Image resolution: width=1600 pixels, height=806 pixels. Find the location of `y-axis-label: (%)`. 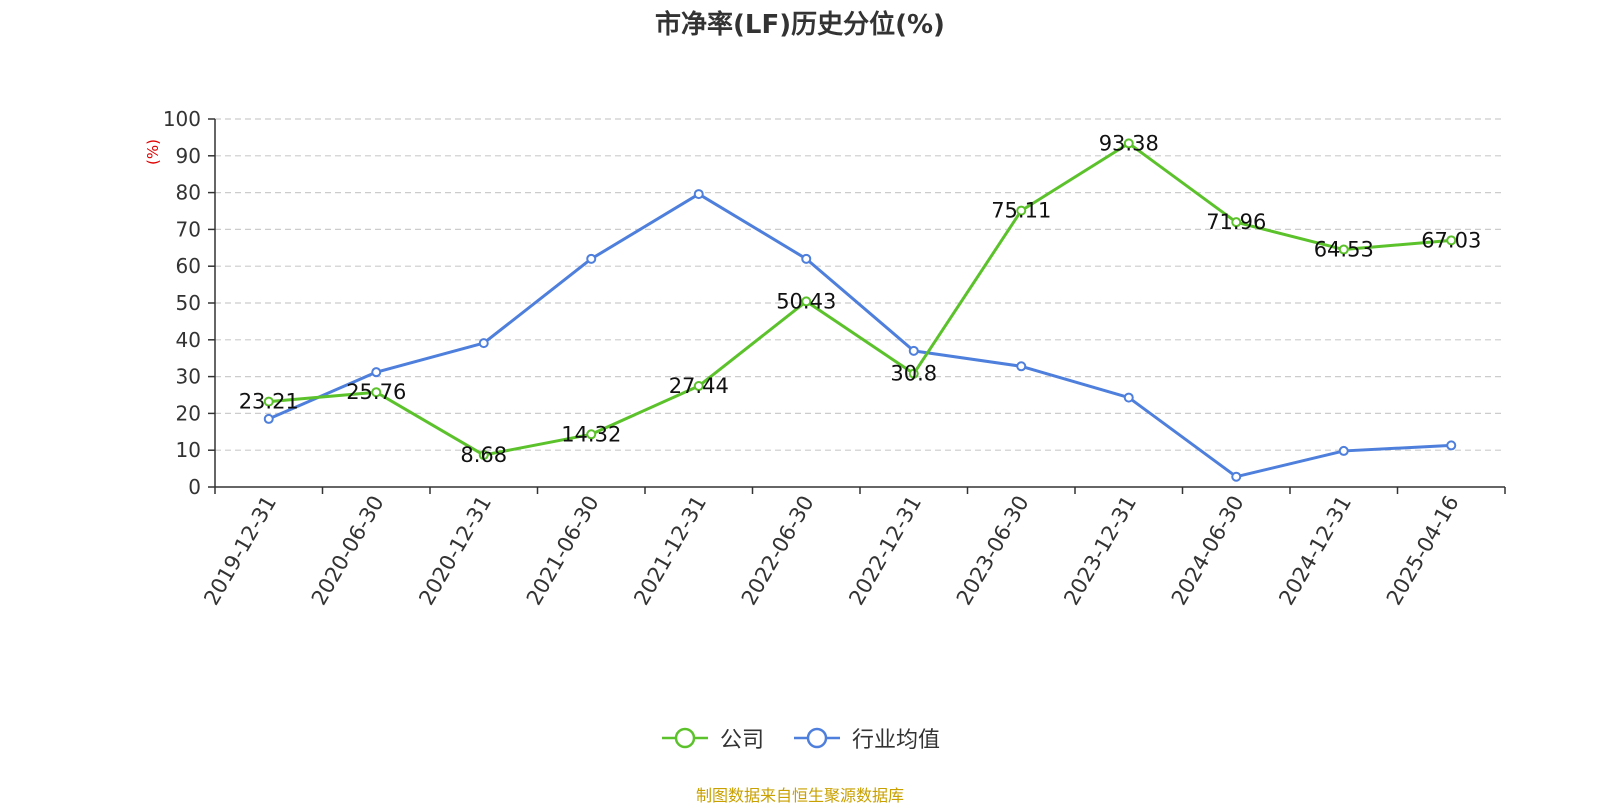

y-axis-label: (%) is located at coordinates (153, 152).